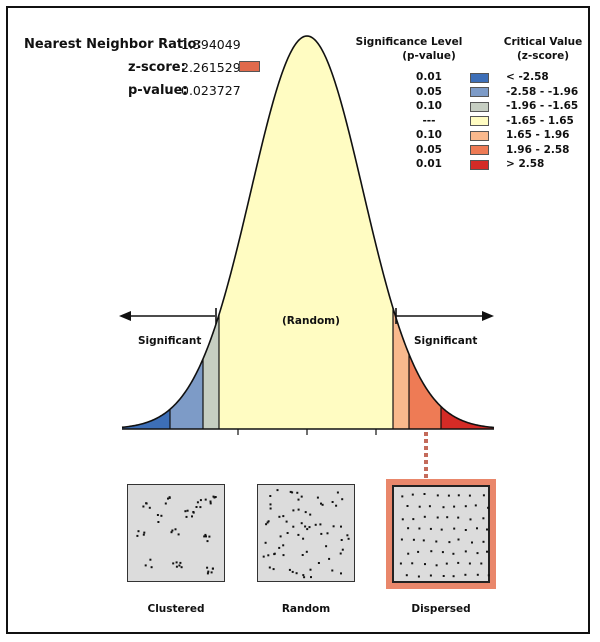  What do you see at coordinates (540, 120) in the screenshot?
I see `legend-z-range: -1.65 - 1.65` at bounding box center [540, 120].